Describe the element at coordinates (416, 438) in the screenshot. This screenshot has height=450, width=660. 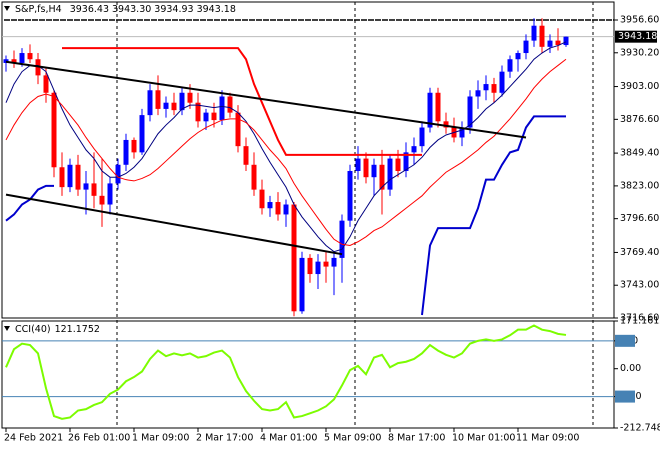
I see `x-tick-label: 8 Mar 17:00` at that location.